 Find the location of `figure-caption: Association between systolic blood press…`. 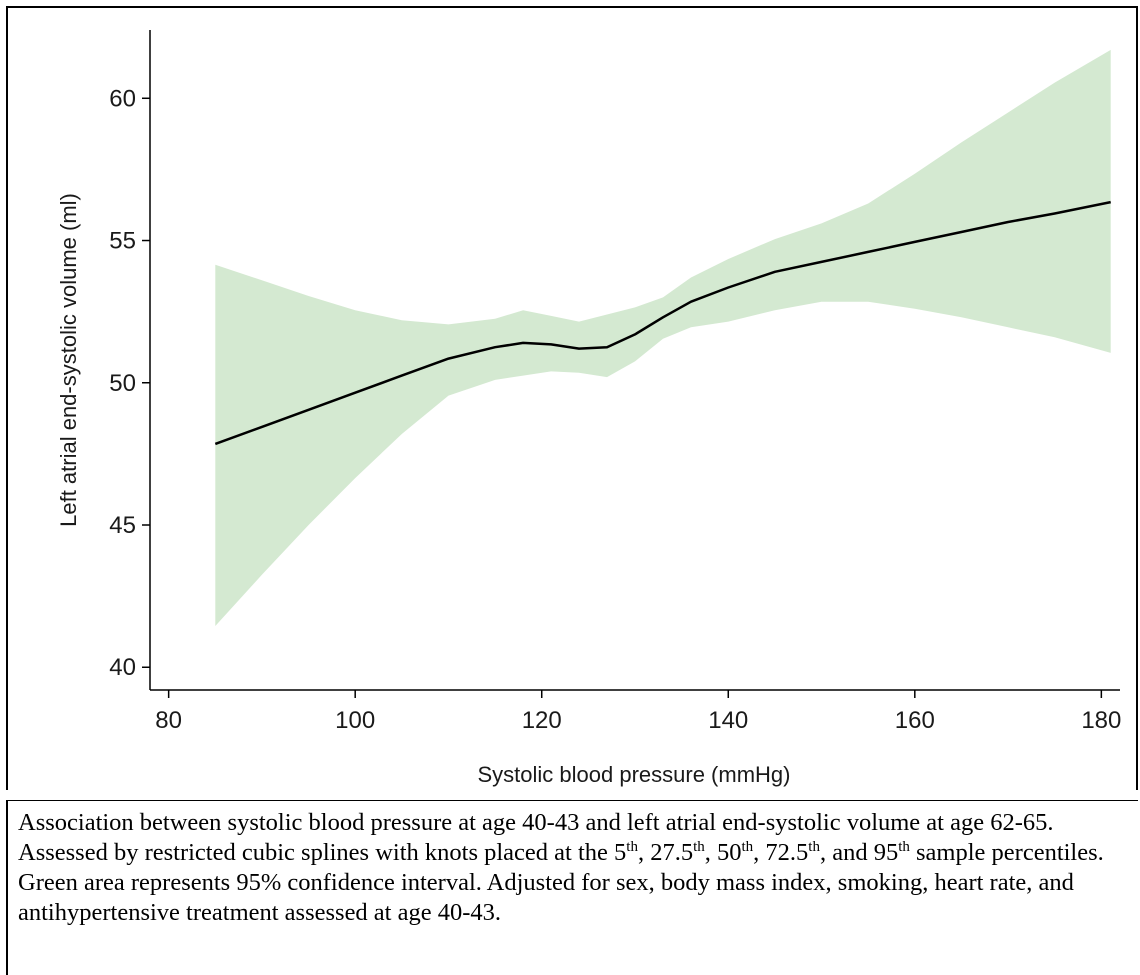

figure-caption: Association between systolic blood press… is located at coordinates (561, 867).